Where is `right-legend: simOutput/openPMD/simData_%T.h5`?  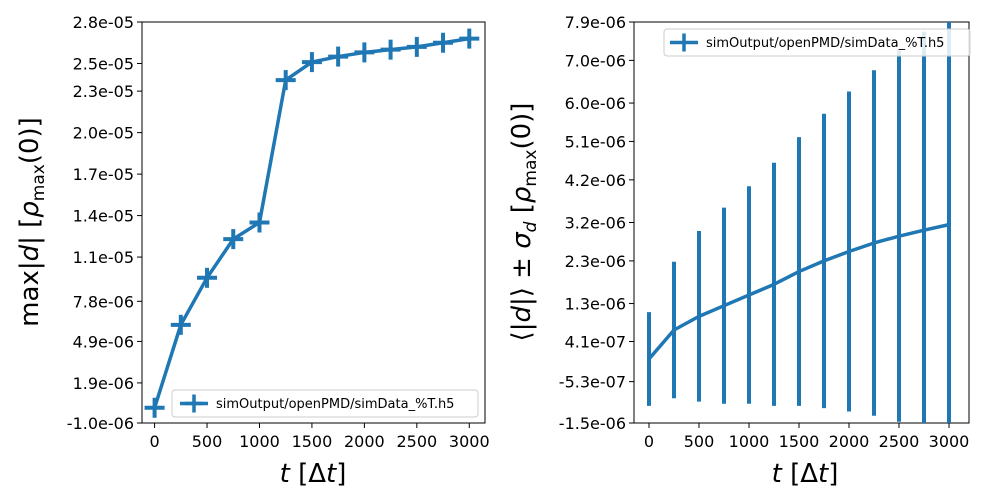 right-legend: simOutput/openPMD/simData_%T.h5 is located at coordinates (817, 42).